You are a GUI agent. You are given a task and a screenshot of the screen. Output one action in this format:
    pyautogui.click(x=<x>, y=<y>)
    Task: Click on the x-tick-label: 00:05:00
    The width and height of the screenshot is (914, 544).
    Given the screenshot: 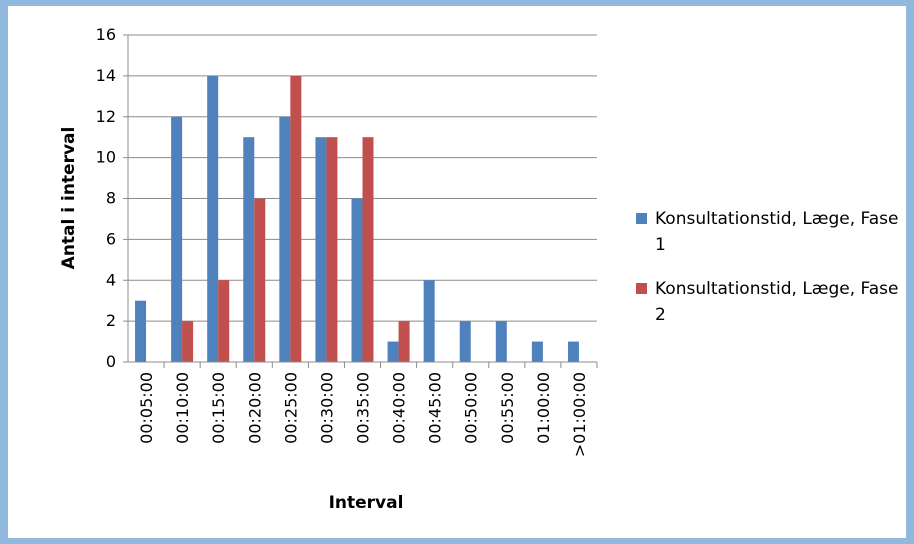 What is the action you would take?
    pyautogui.click(x=146, y=408)
    